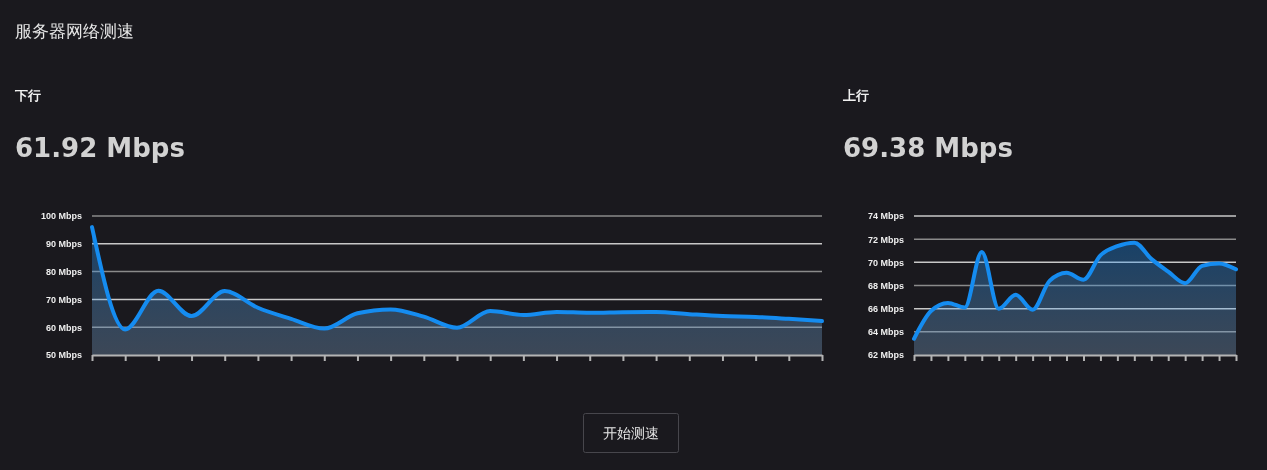  Describe the element at coordinates (63, 244) in the screenshot. I see `y-tick-label: 90 Mbps` at that location.